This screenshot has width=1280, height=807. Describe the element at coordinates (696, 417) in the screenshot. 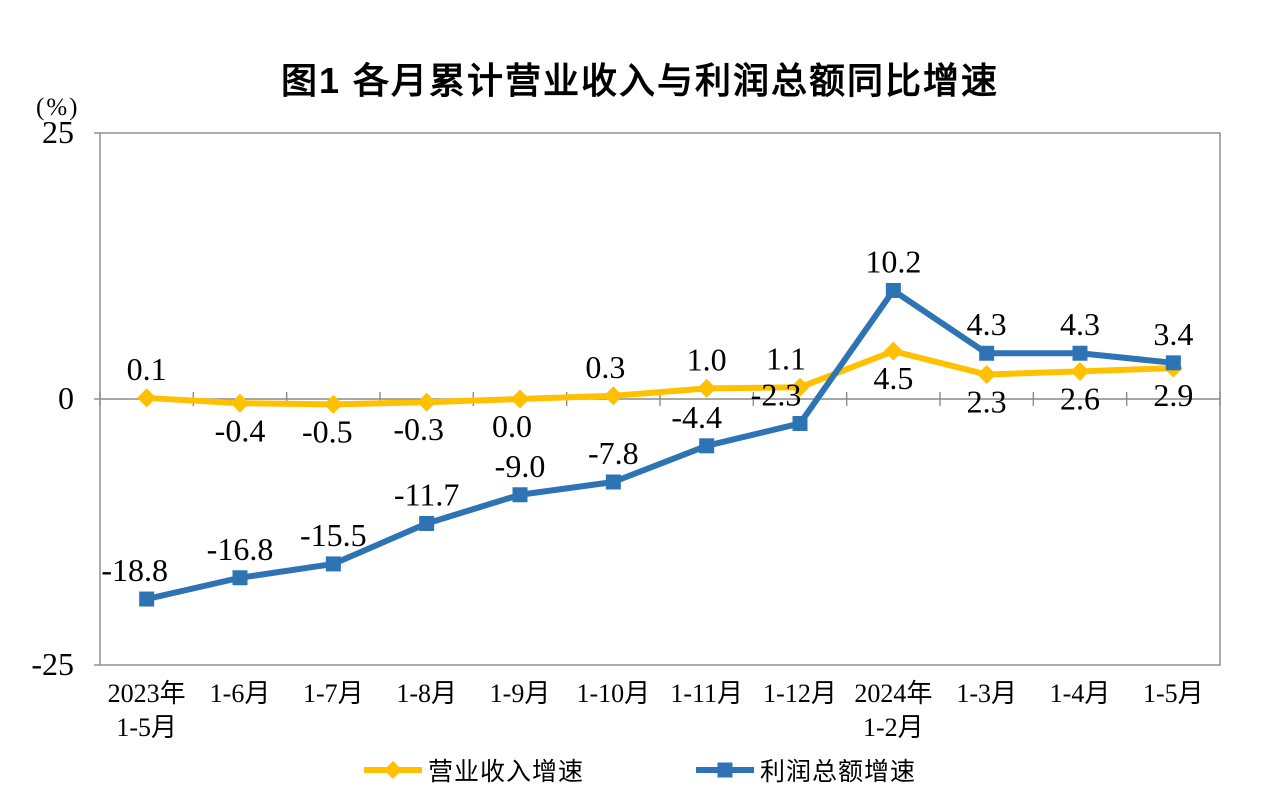

I see `data-point-label-profit: -4.4` at that location.